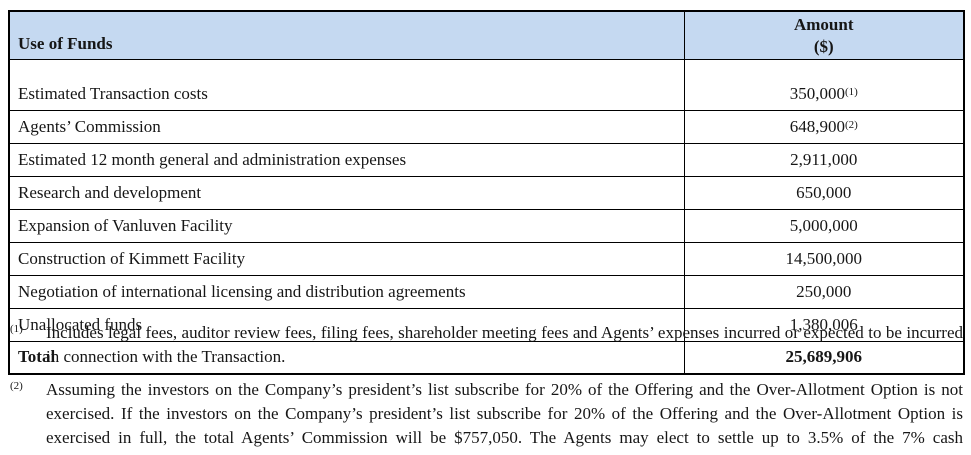 The height and width of the screenshot is (455, 971). I want to click on row-amount: 2,911,000, so click(824, 160).